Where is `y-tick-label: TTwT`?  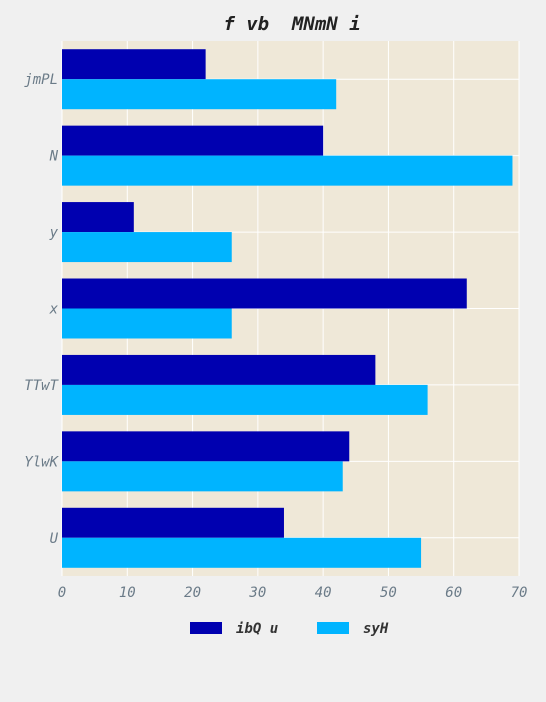
y-tick-label: TTwT is located at coordinates (41, 386).